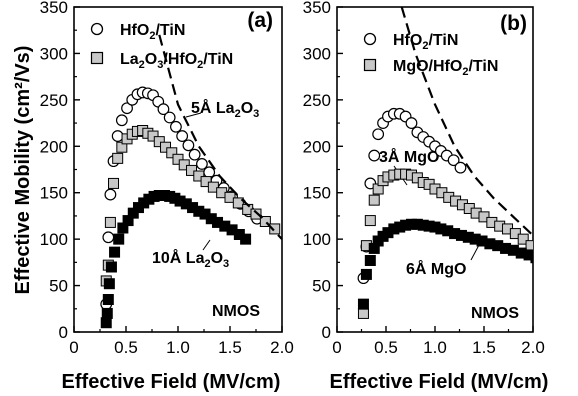  What do you see at coordinates (225, 109) in the screenshot?
I see `annotation-5a-la2o3: 5Å La2O3` at bounding box center [225, 109].